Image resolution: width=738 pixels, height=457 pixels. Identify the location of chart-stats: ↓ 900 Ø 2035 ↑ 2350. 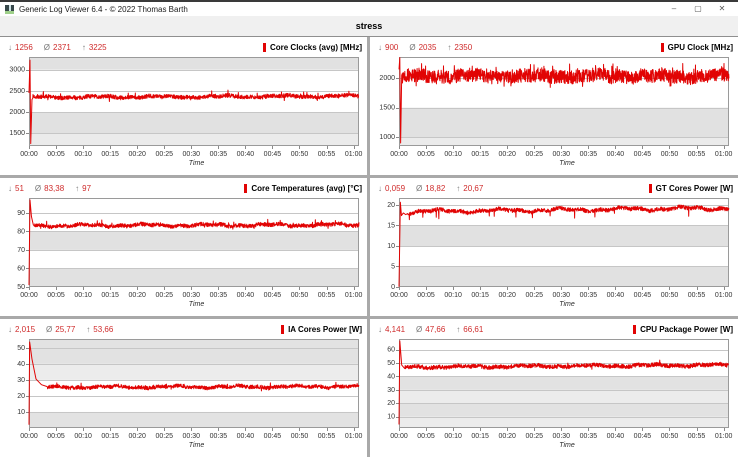
(430, 47).